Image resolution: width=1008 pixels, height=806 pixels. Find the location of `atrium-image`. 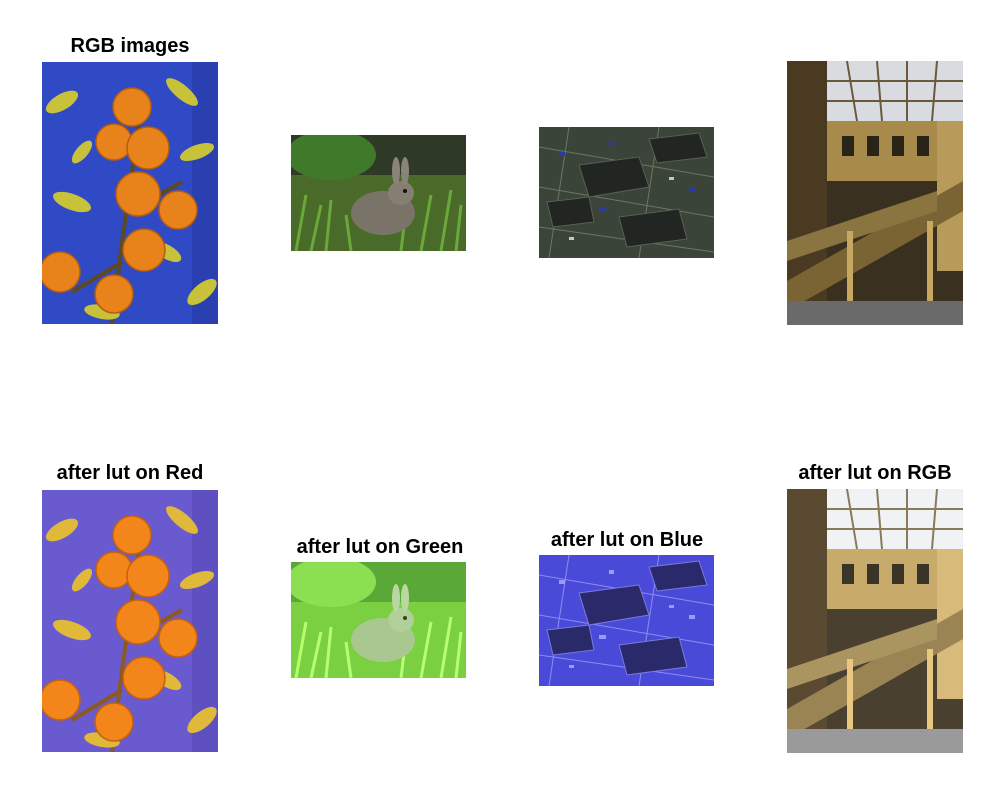

atrium-image is located at coordinates (875, 193).